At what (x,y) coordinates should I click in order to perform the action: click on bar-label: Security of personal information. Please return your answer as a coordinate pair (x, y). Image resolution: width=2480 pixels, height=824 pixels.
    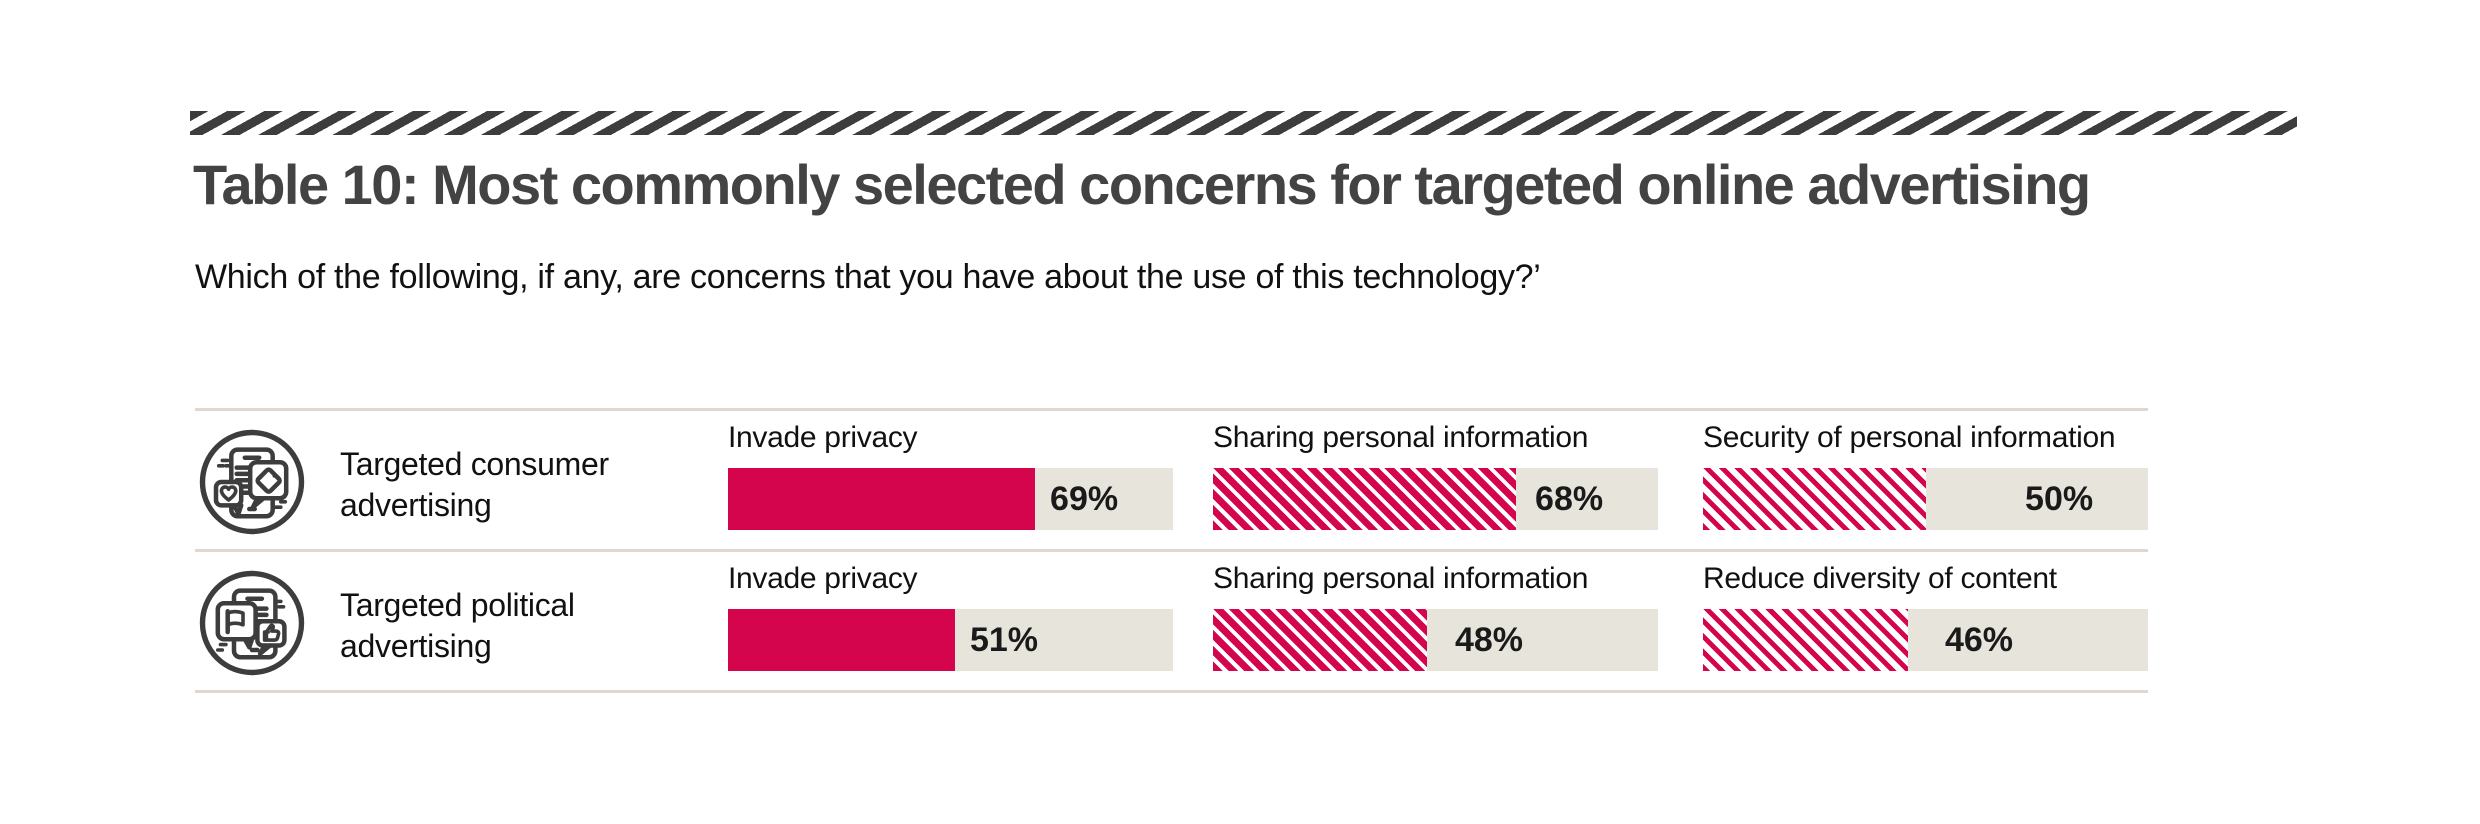
    Looking at the image, I should click on (1909, 437).